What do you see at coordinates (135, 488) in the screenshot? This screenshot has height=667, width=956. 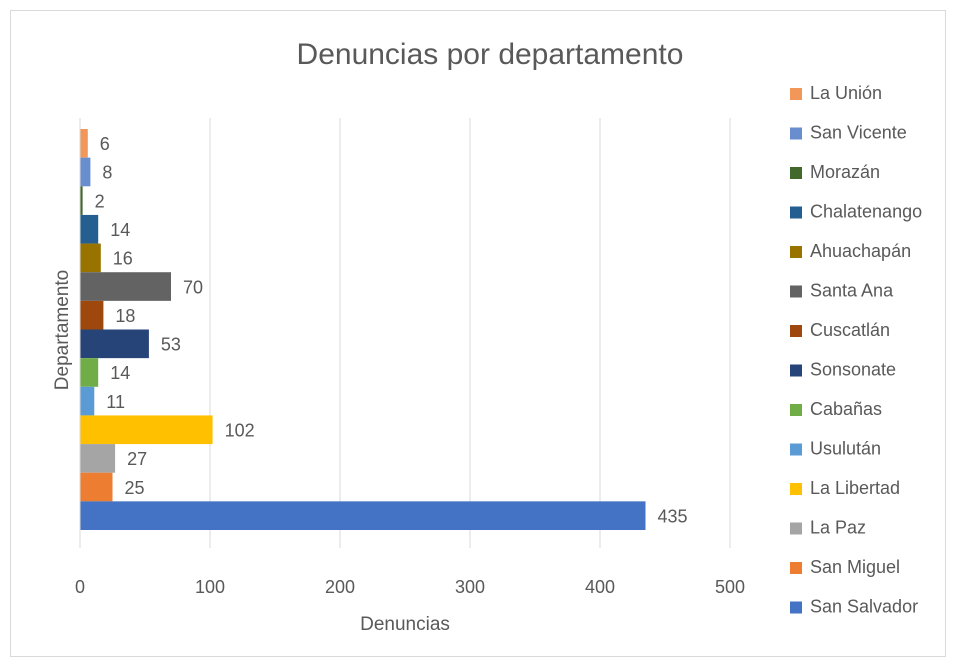 I see `data-label: 25` at bounding box center [135, 488].